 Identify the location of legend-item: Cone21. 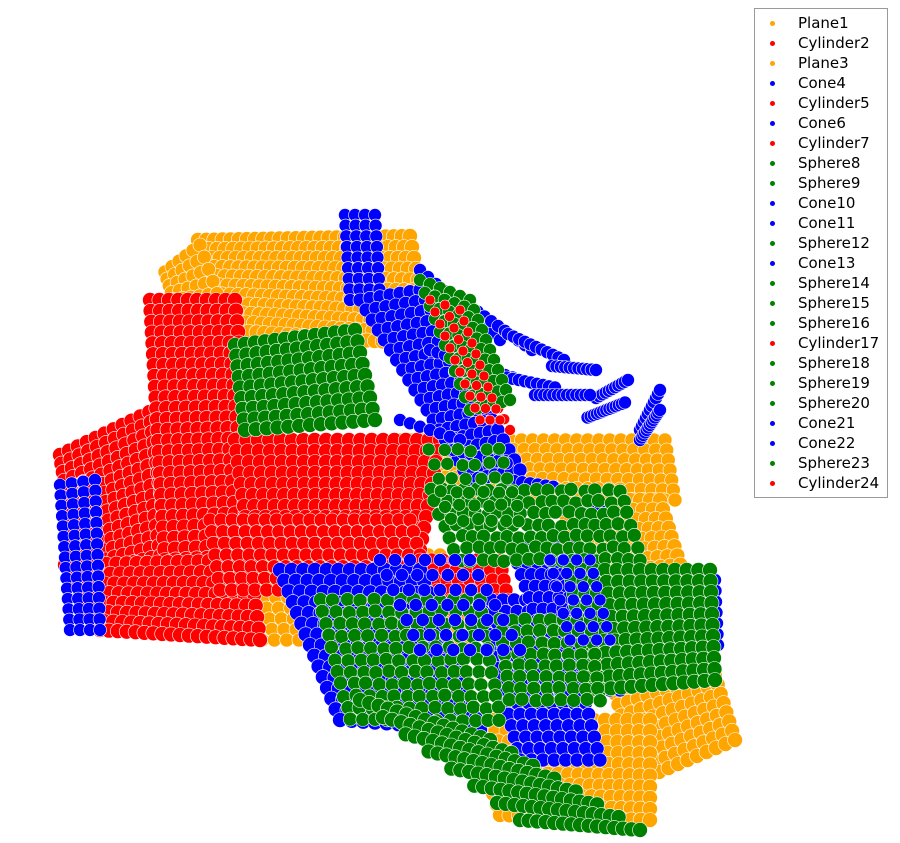
(821, 424).